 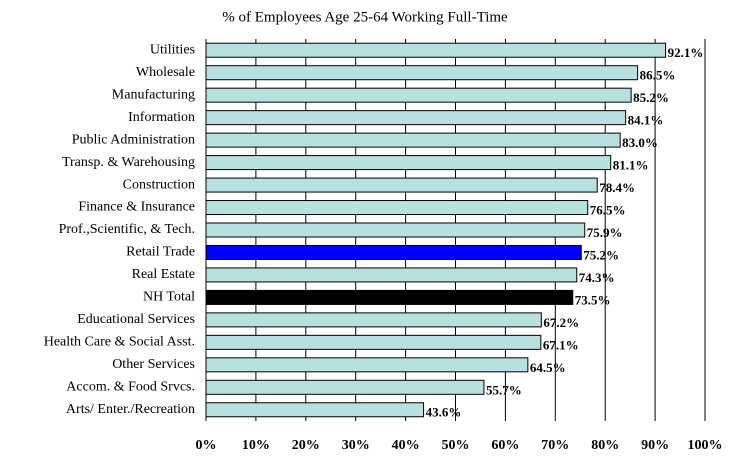 What do you see at coordinates (160, 252) in the screenshot?
I see `y-tick-label: Retail Trade` at bounding box center [160, 252].